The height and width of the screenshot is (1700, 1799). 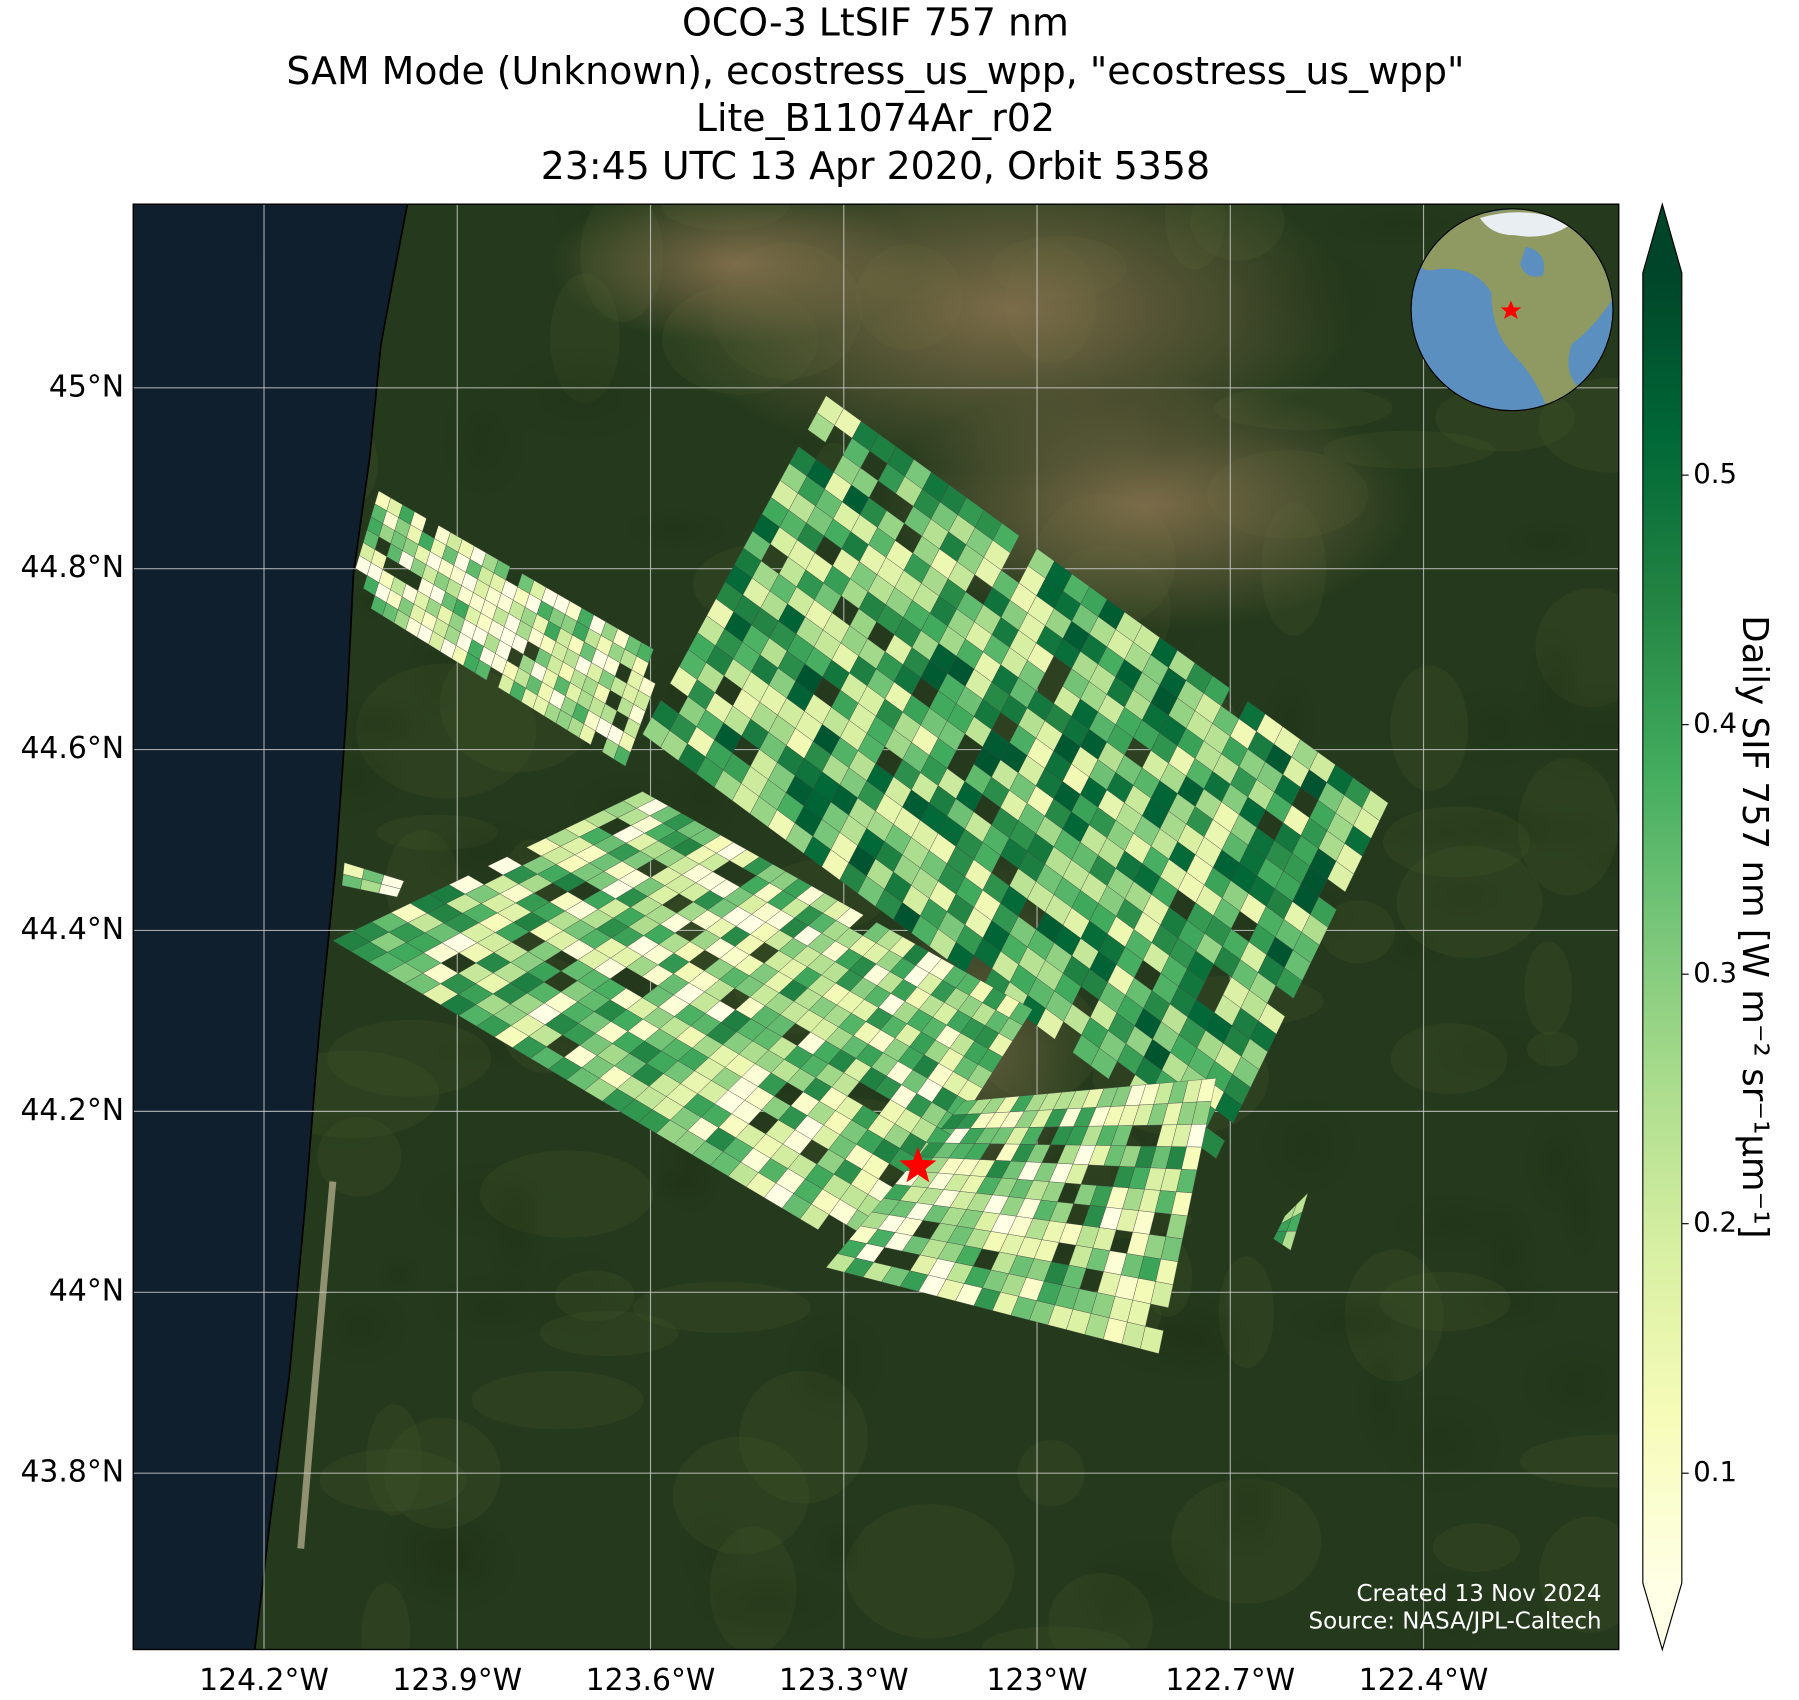 What do you see at coordinates (331, 927) in the screenshot?
I see `coastline` at bounding box center [331, 927].